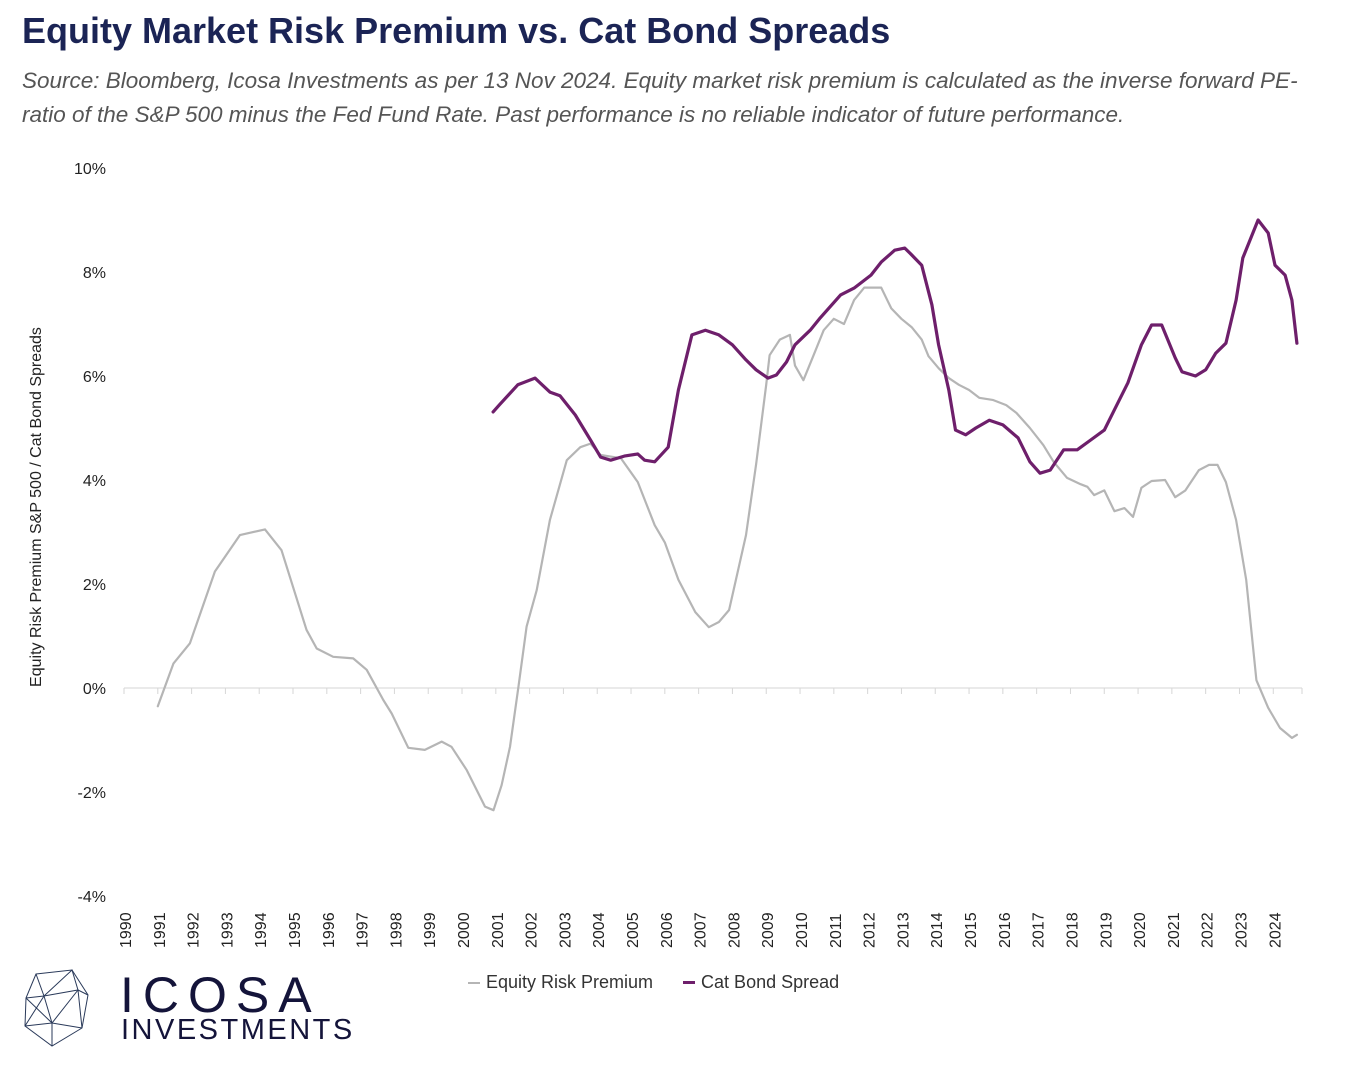  What do you see at coordinates (667, 930) in the screenshot?
I see `x-tick-label: 2006` at bounding box center [667, 930].